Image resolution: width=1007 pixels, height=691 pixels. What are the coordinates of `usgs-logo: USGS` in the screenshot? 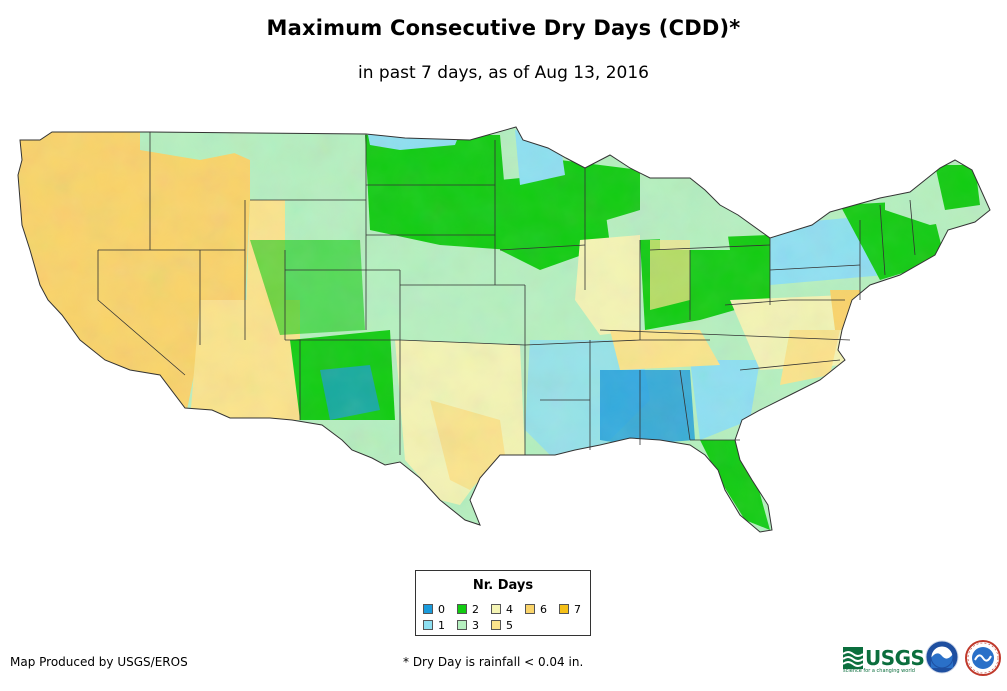 It's located at (884, 658).